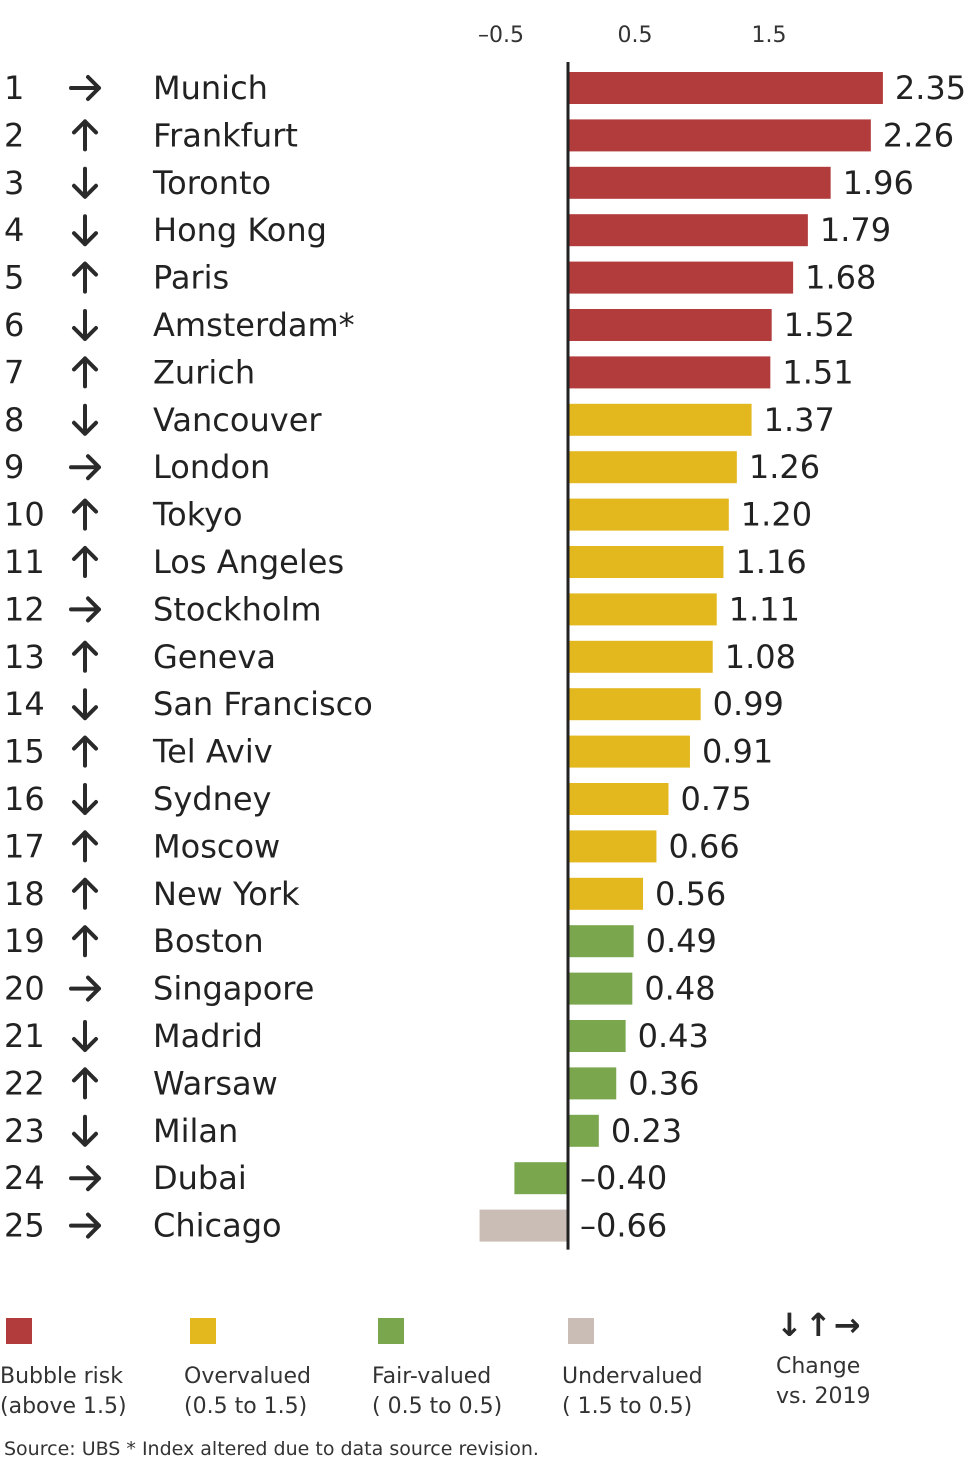  What do you see at coordinates (225, 135) in the screenshot?
I see `city-label: Frankfurt` at bounding box center [225, 135].